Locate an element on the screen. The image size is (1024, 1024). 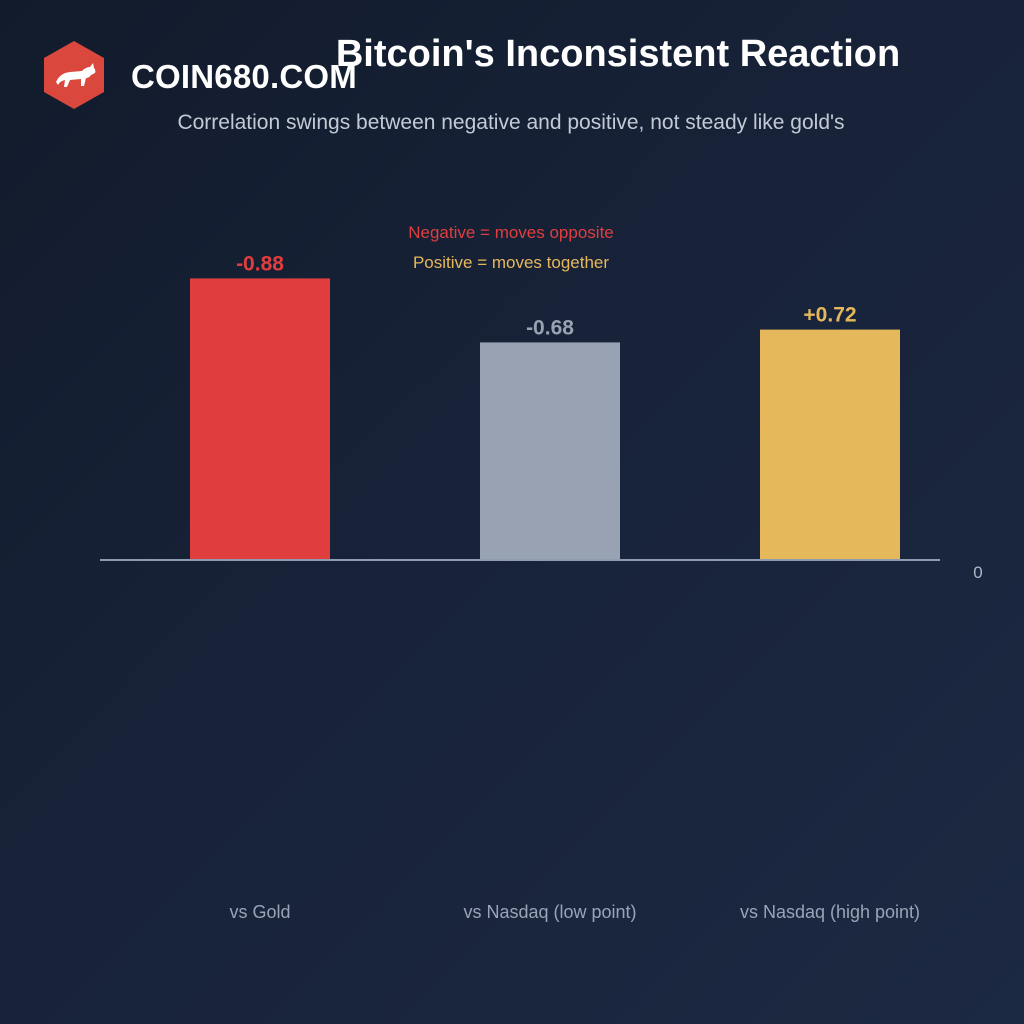
annotation-negative: Negative = moves opposite is located at coordinates (511, 232).